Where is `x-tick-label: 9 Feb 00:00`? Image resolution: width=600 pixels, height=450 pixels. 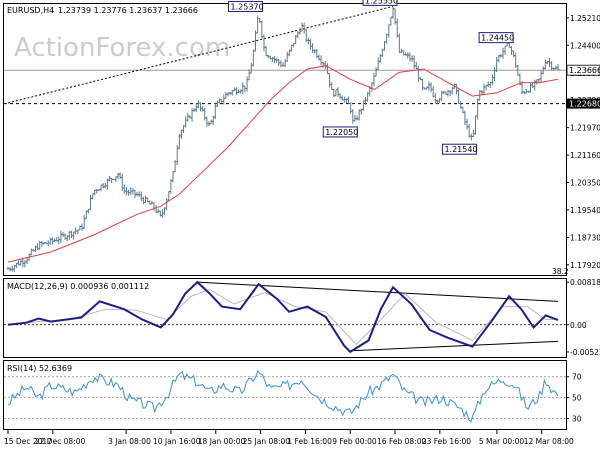
x-tick-label: 9 Feb 00:00 is located at coordinates (354, 441).